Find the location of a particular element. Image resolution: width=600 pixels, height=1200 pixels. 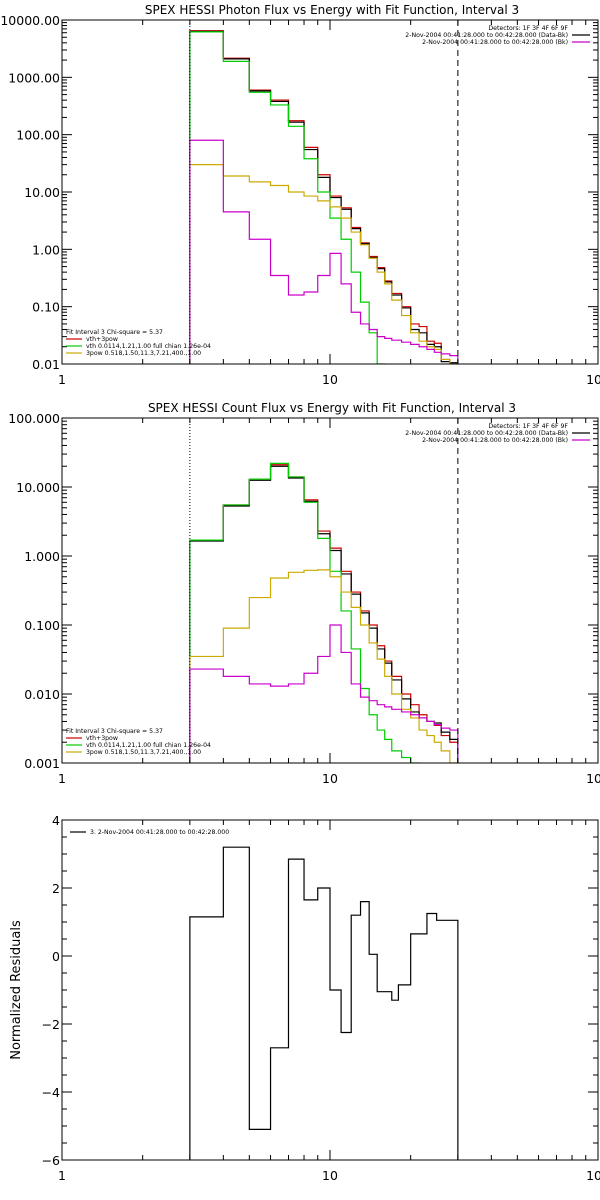

count-y-tick-label: 0.010 is located at coordinates (42, 694).